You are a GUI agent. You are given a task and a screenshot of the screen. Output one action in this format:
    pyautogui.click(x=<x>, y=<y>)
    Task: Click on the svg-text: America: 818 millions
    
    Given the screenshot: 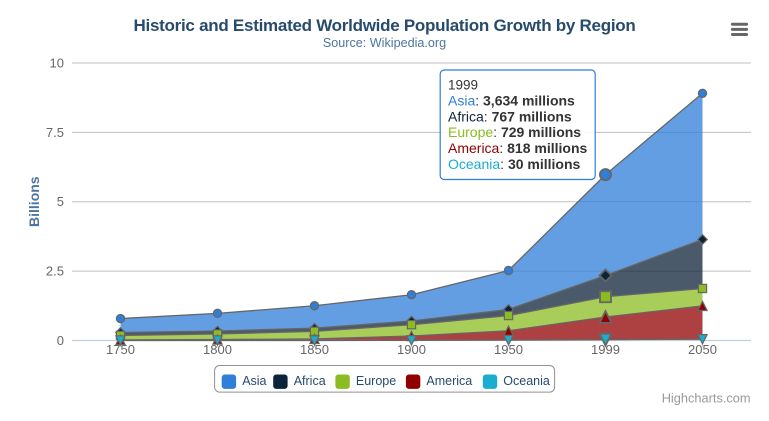 What is the action you would take?
    pyautogui.click(x=517, y=148)
    